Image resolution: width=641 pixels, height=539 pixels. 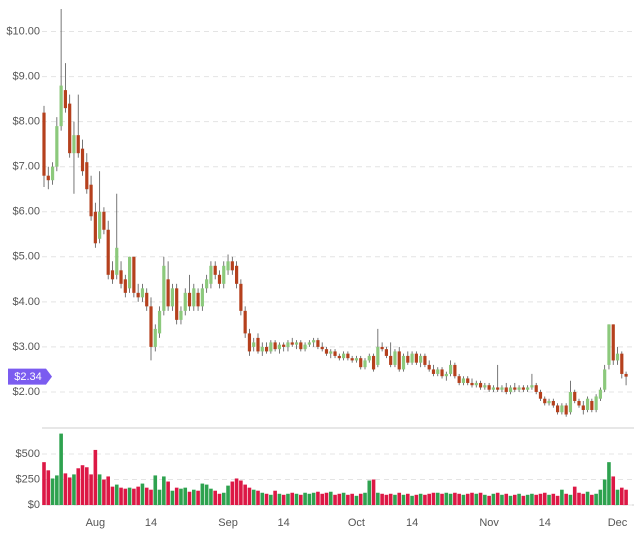 I want to click on y-tick-label: $6.00, so click(x=26, y=212).